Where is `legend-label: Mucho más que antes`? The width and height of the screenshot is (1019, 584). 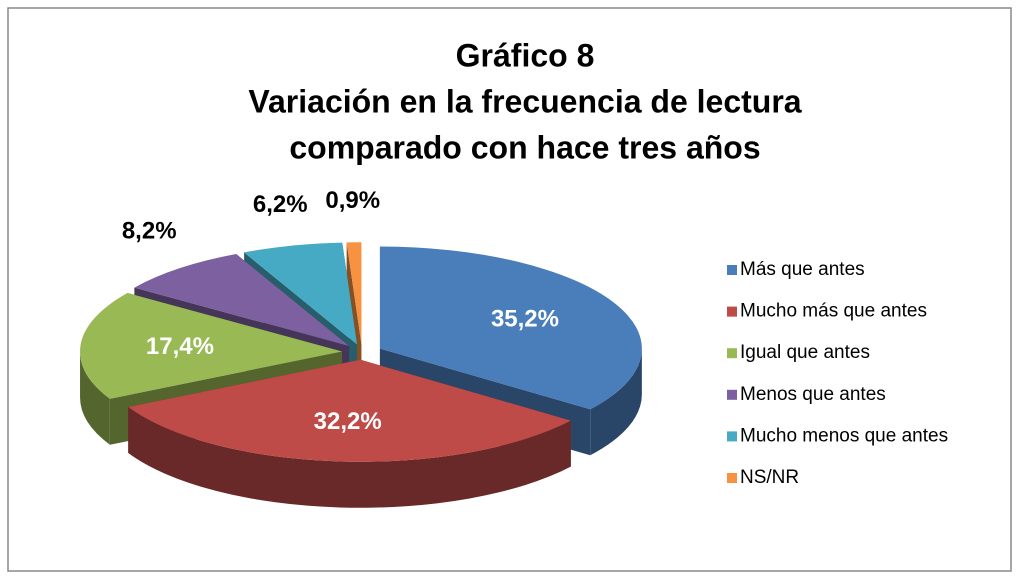 legend-label: Mucho más que antes is located at coordinates (833, 311).